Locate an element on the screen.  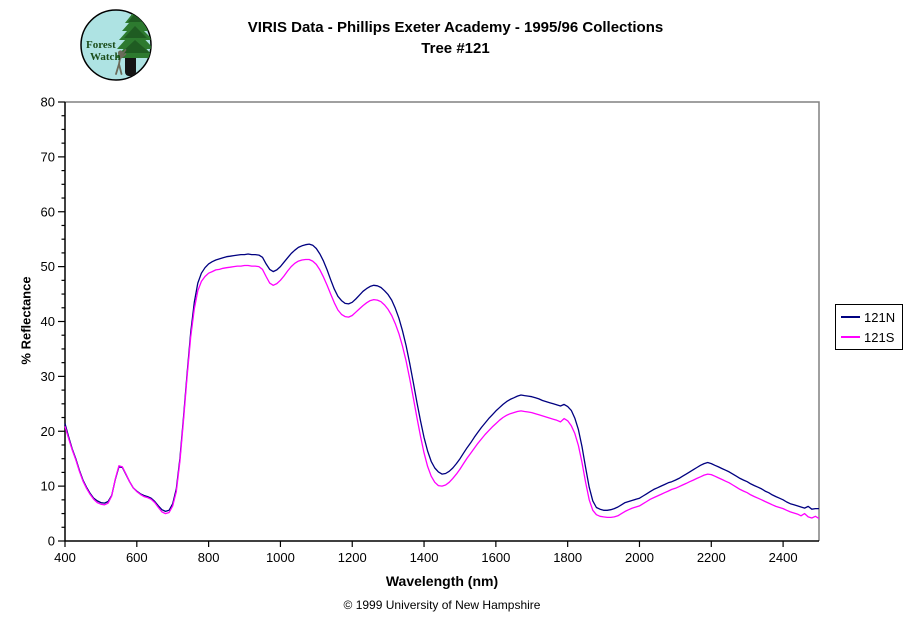
logo-text-line2: Watch is located at coordinates (105, 57).